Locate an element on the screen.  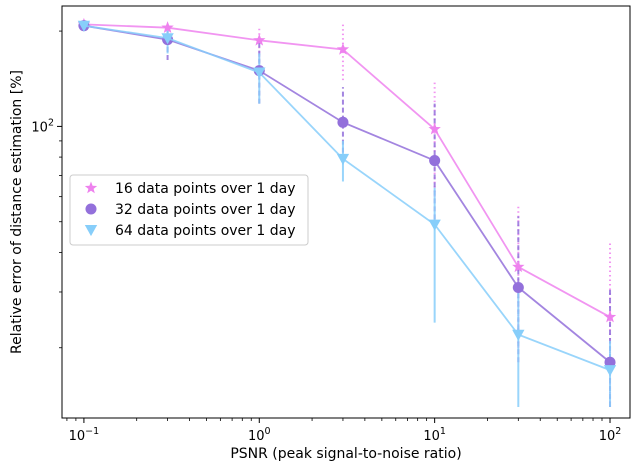
x-tick-label-2: 10⁰ is located at coordinates (259, 435).